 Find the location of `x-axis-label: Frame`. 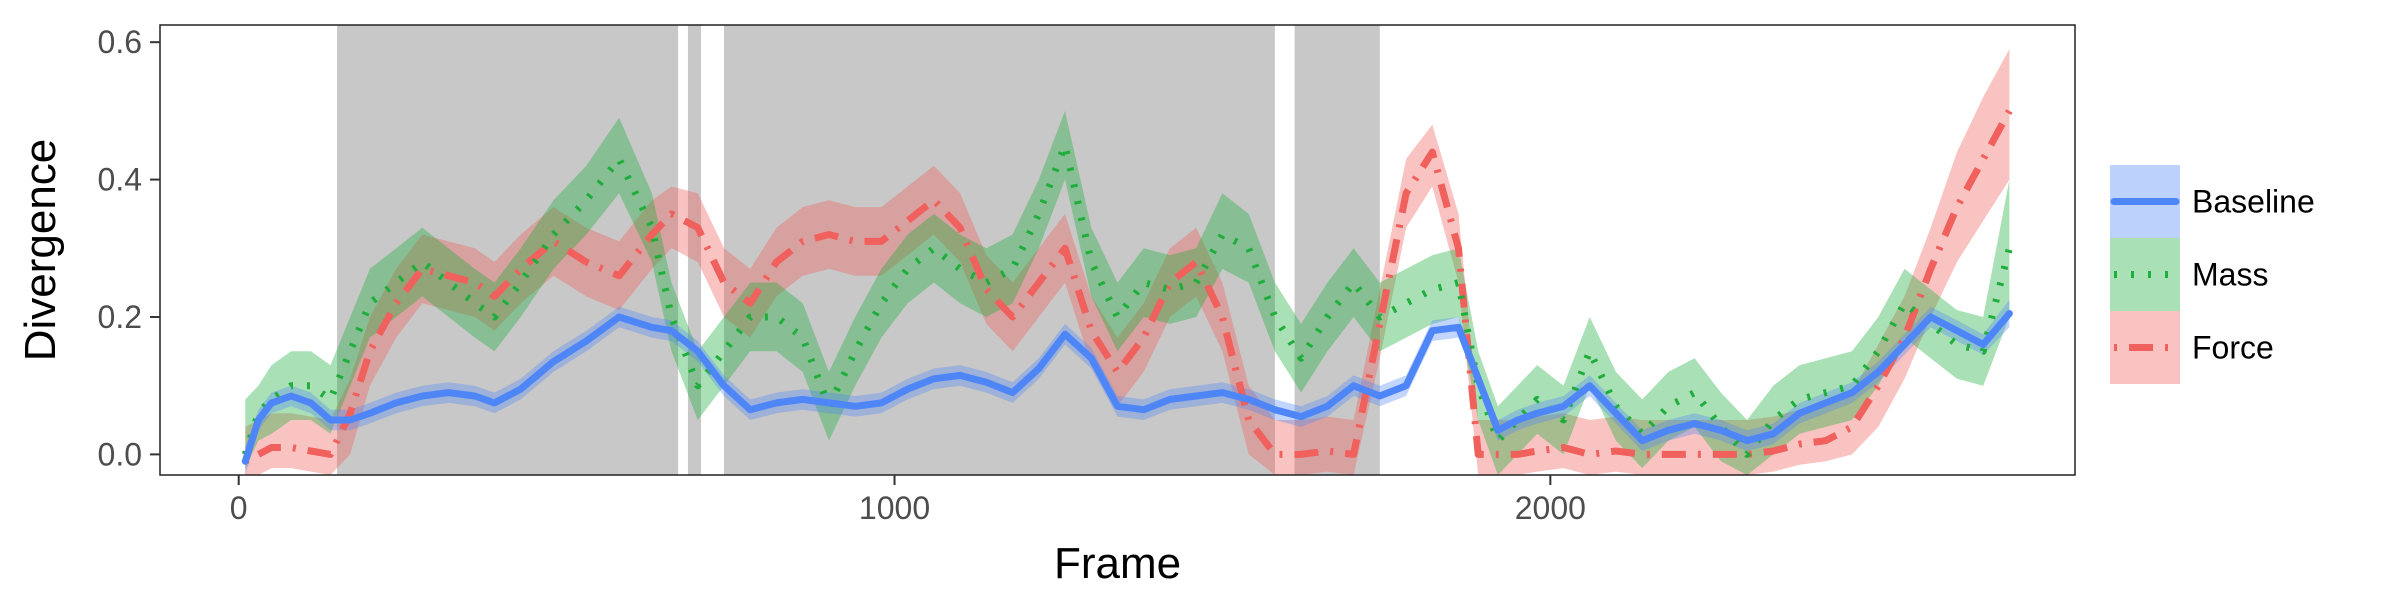

x-axis-label: Frame is located at coordinates (1117, 563).